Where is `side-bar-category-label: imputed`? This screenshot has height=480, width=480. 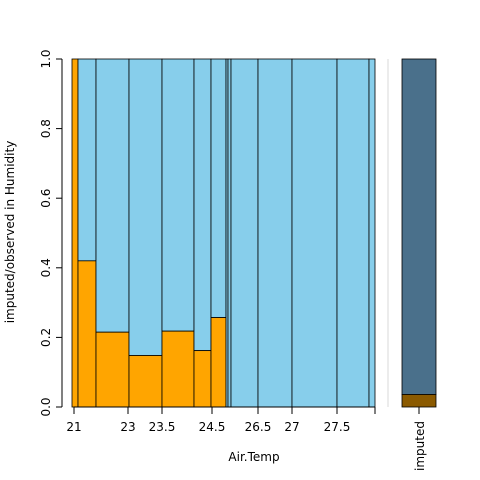 side-bar-category-label: imputed is located at coordinates (420, 446).